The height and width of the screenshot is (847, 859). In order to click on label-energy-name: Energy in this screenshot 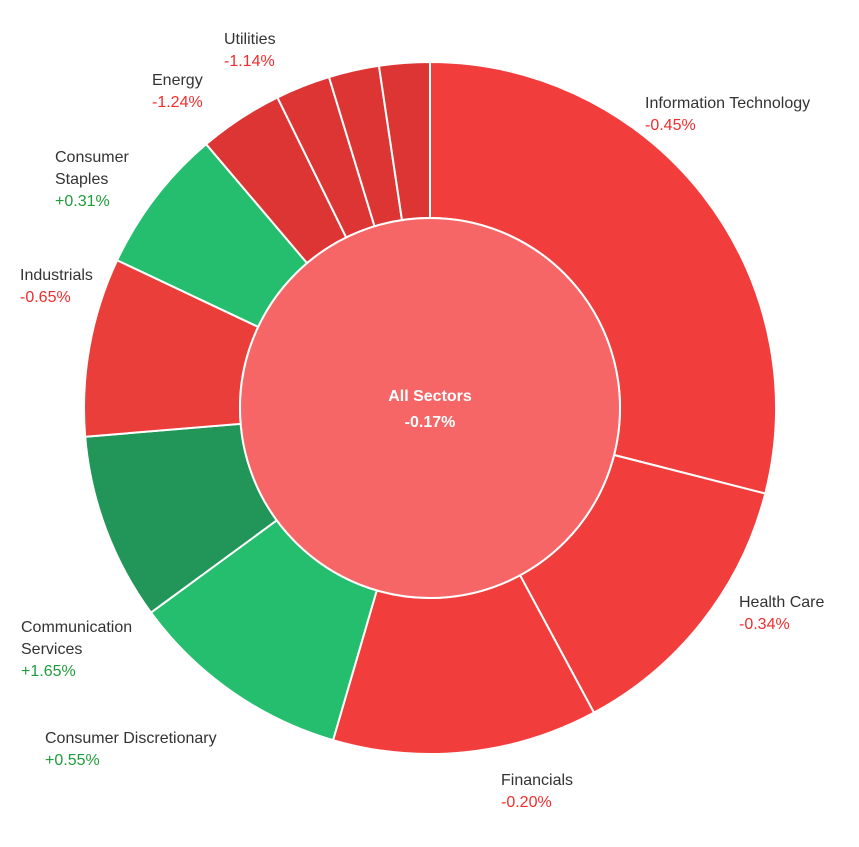, I will do `click(177, 80)`.